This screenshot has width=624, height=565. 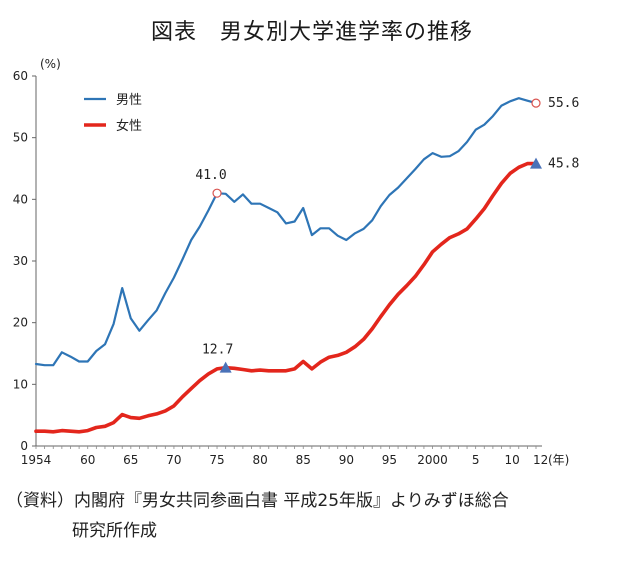 What do you see at coordinates (50, 64) in the screenshot?
I see `y-axis-unit: (%)` at bounding box center [50, 64].